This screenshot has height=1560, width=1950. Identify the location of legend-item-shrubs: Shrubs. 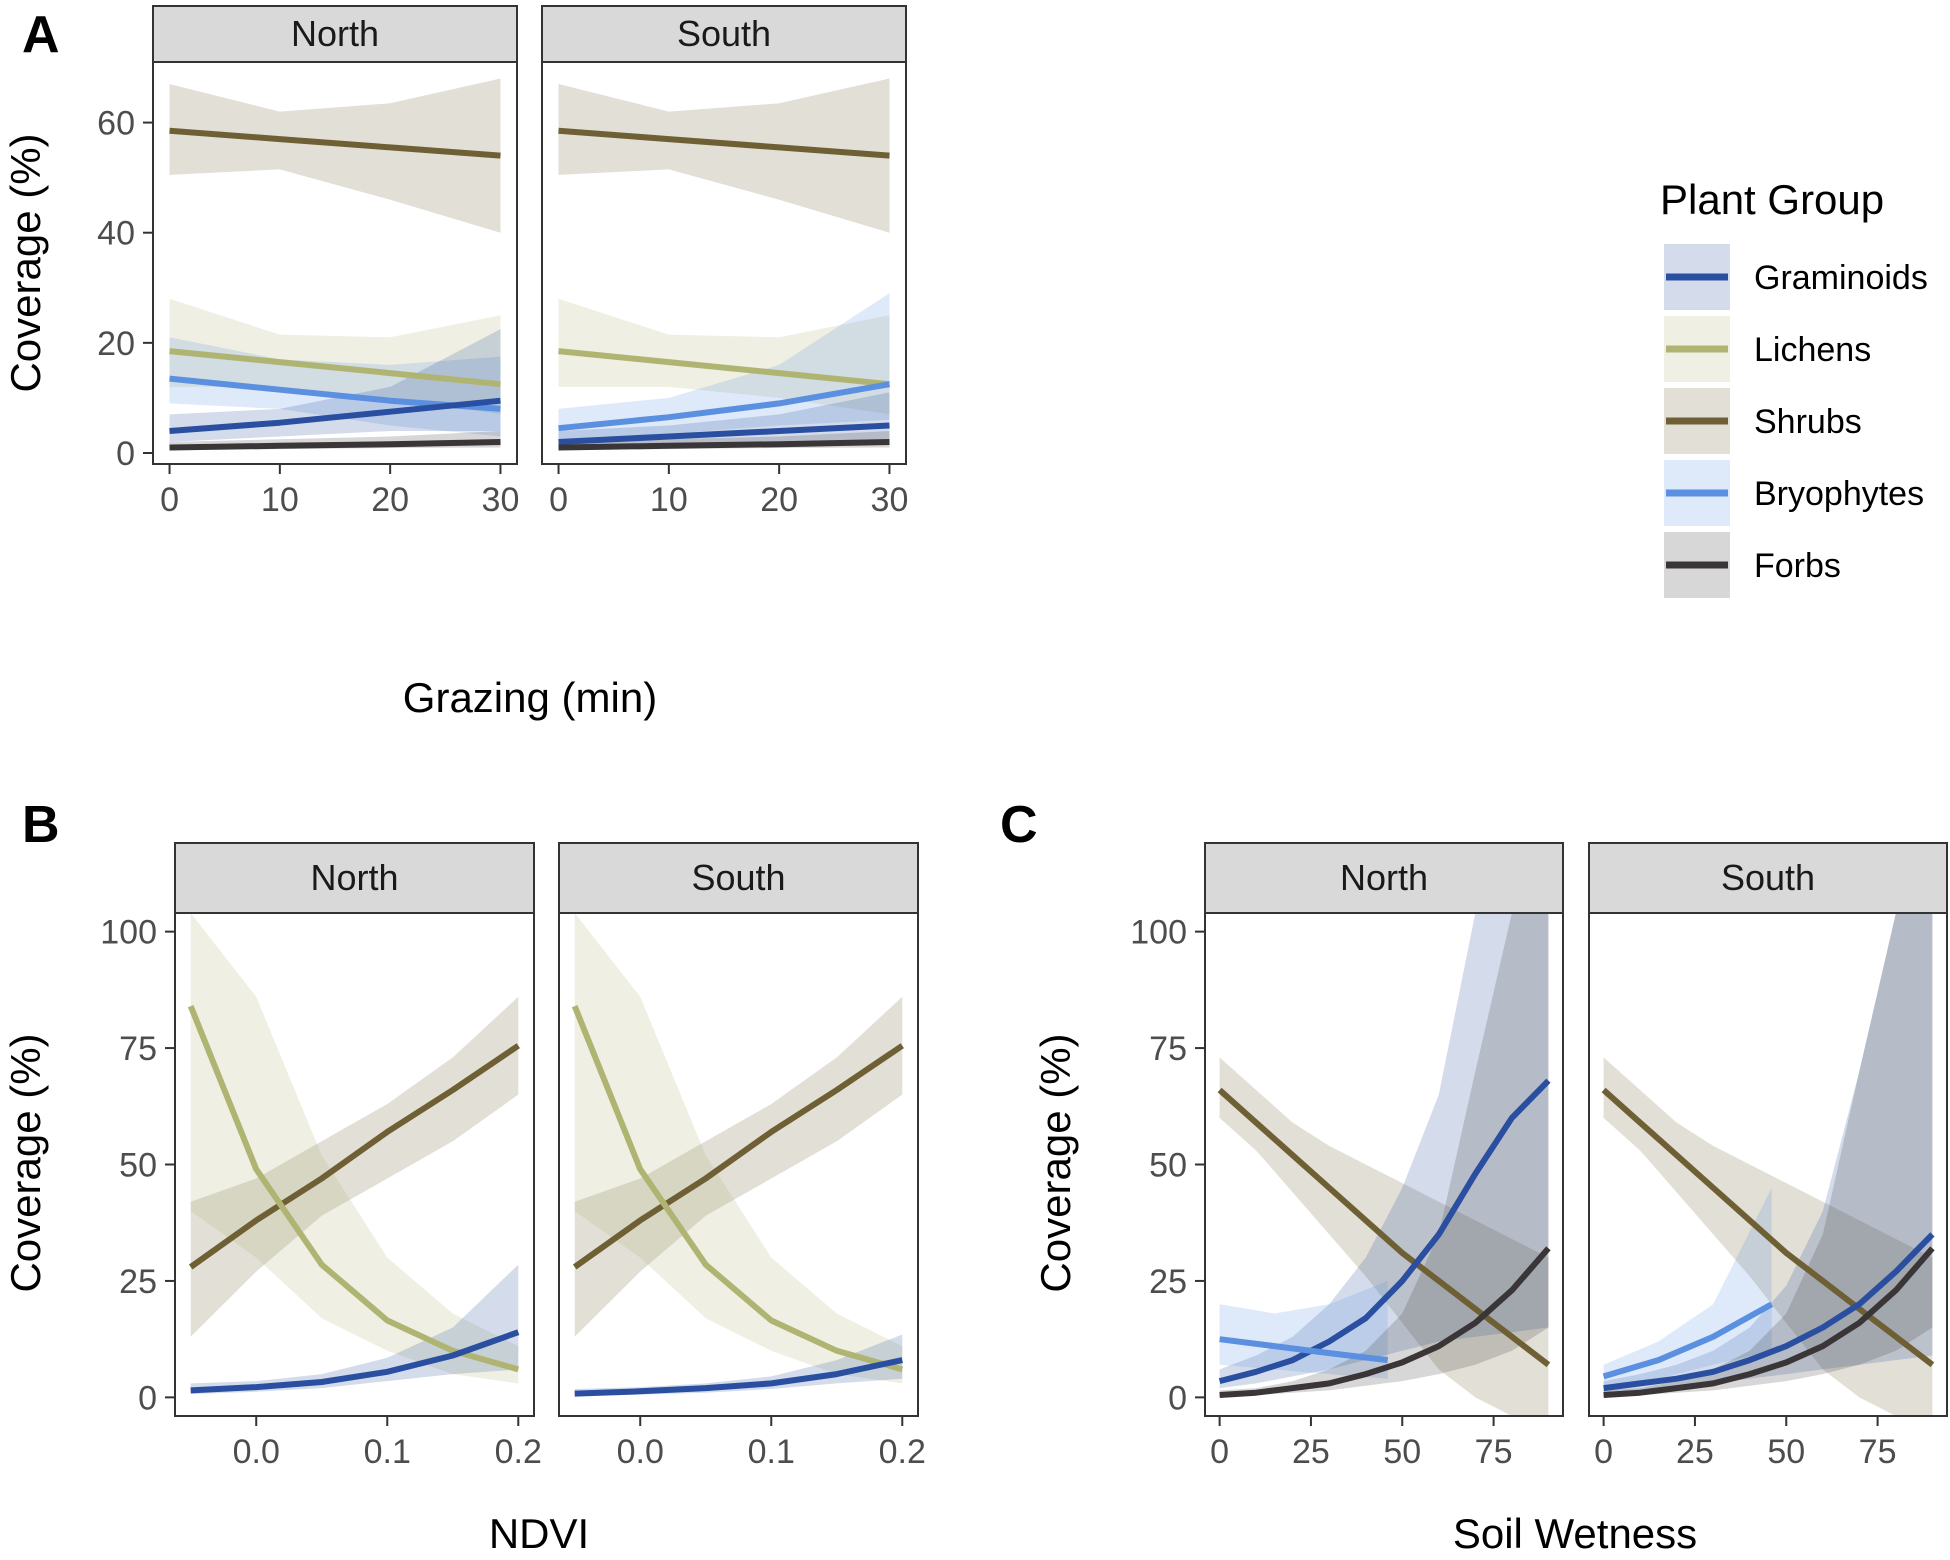
(1763, 421).